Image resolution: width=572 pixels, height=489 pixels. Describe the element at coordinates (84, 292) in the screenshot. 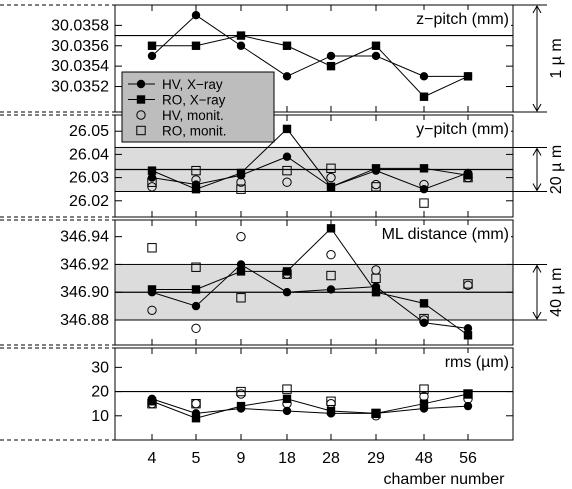

I see `y-tick-label: 346.90` at that location.